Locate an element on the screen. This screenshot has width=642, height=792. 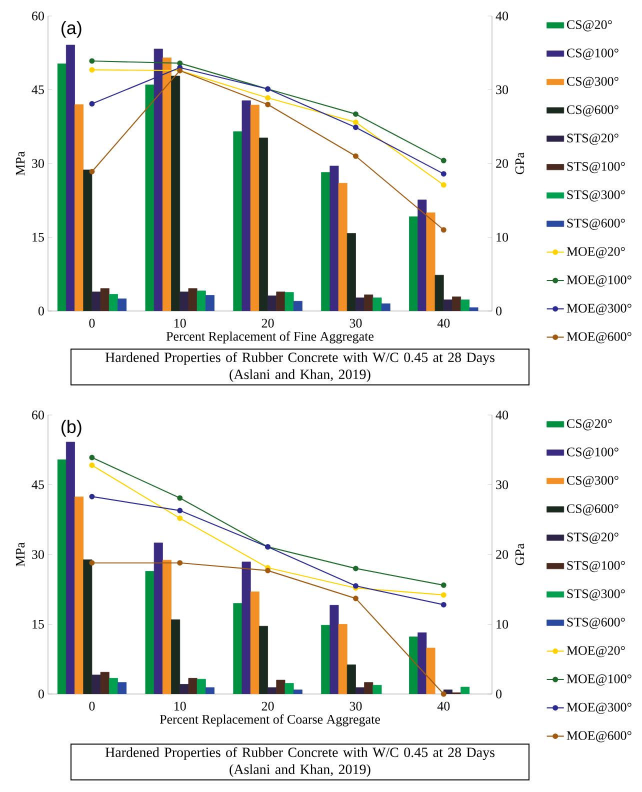
x-axis-title: Percent Replacement of Fine Aggregate is located at coordinates (270, 337).